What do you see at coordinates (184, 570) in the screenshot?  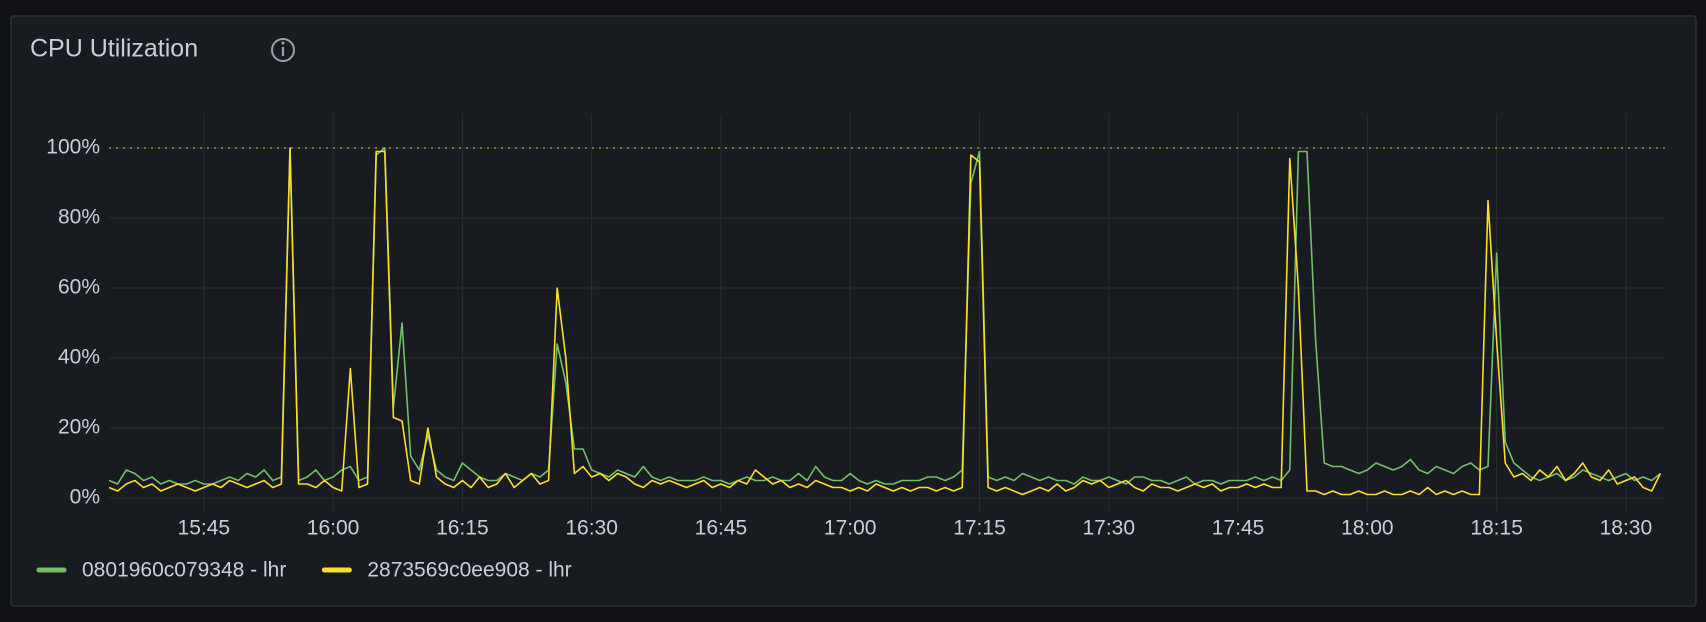 I see `legend-label: 0801960c079348 - lhr` at bounding box center [184, 570].